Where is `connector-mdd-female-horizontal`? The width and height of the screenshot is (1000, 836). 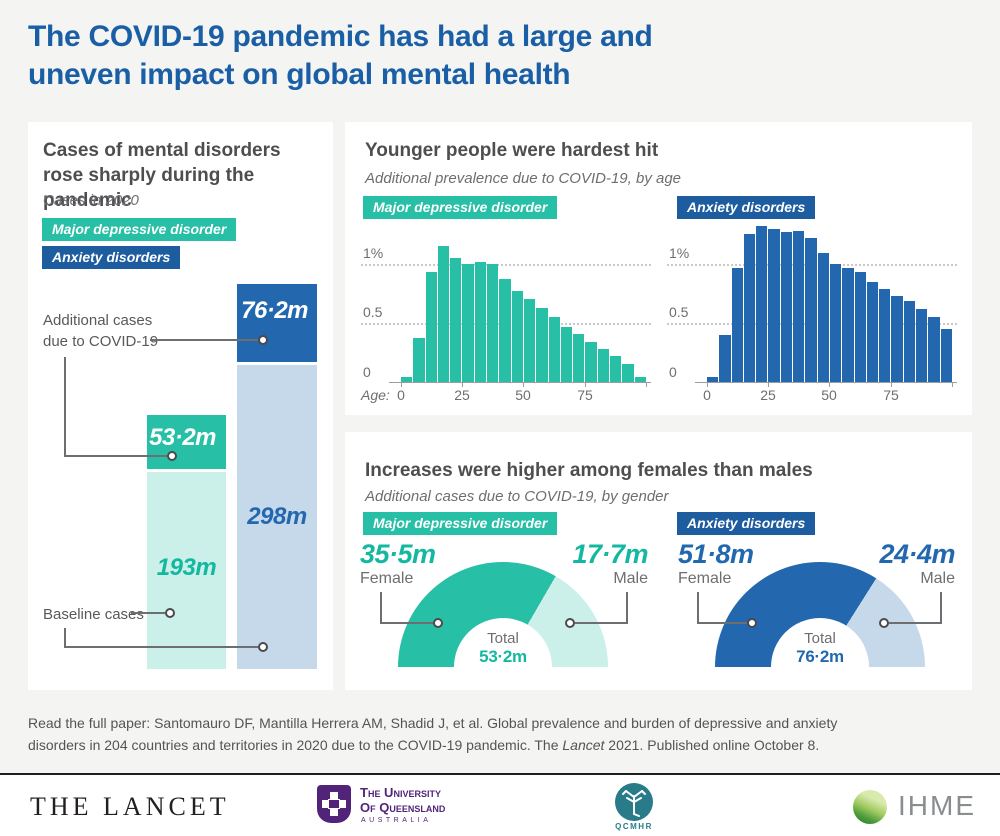
connector-mdd-female-horizontal is located at coordinates (406, 623).